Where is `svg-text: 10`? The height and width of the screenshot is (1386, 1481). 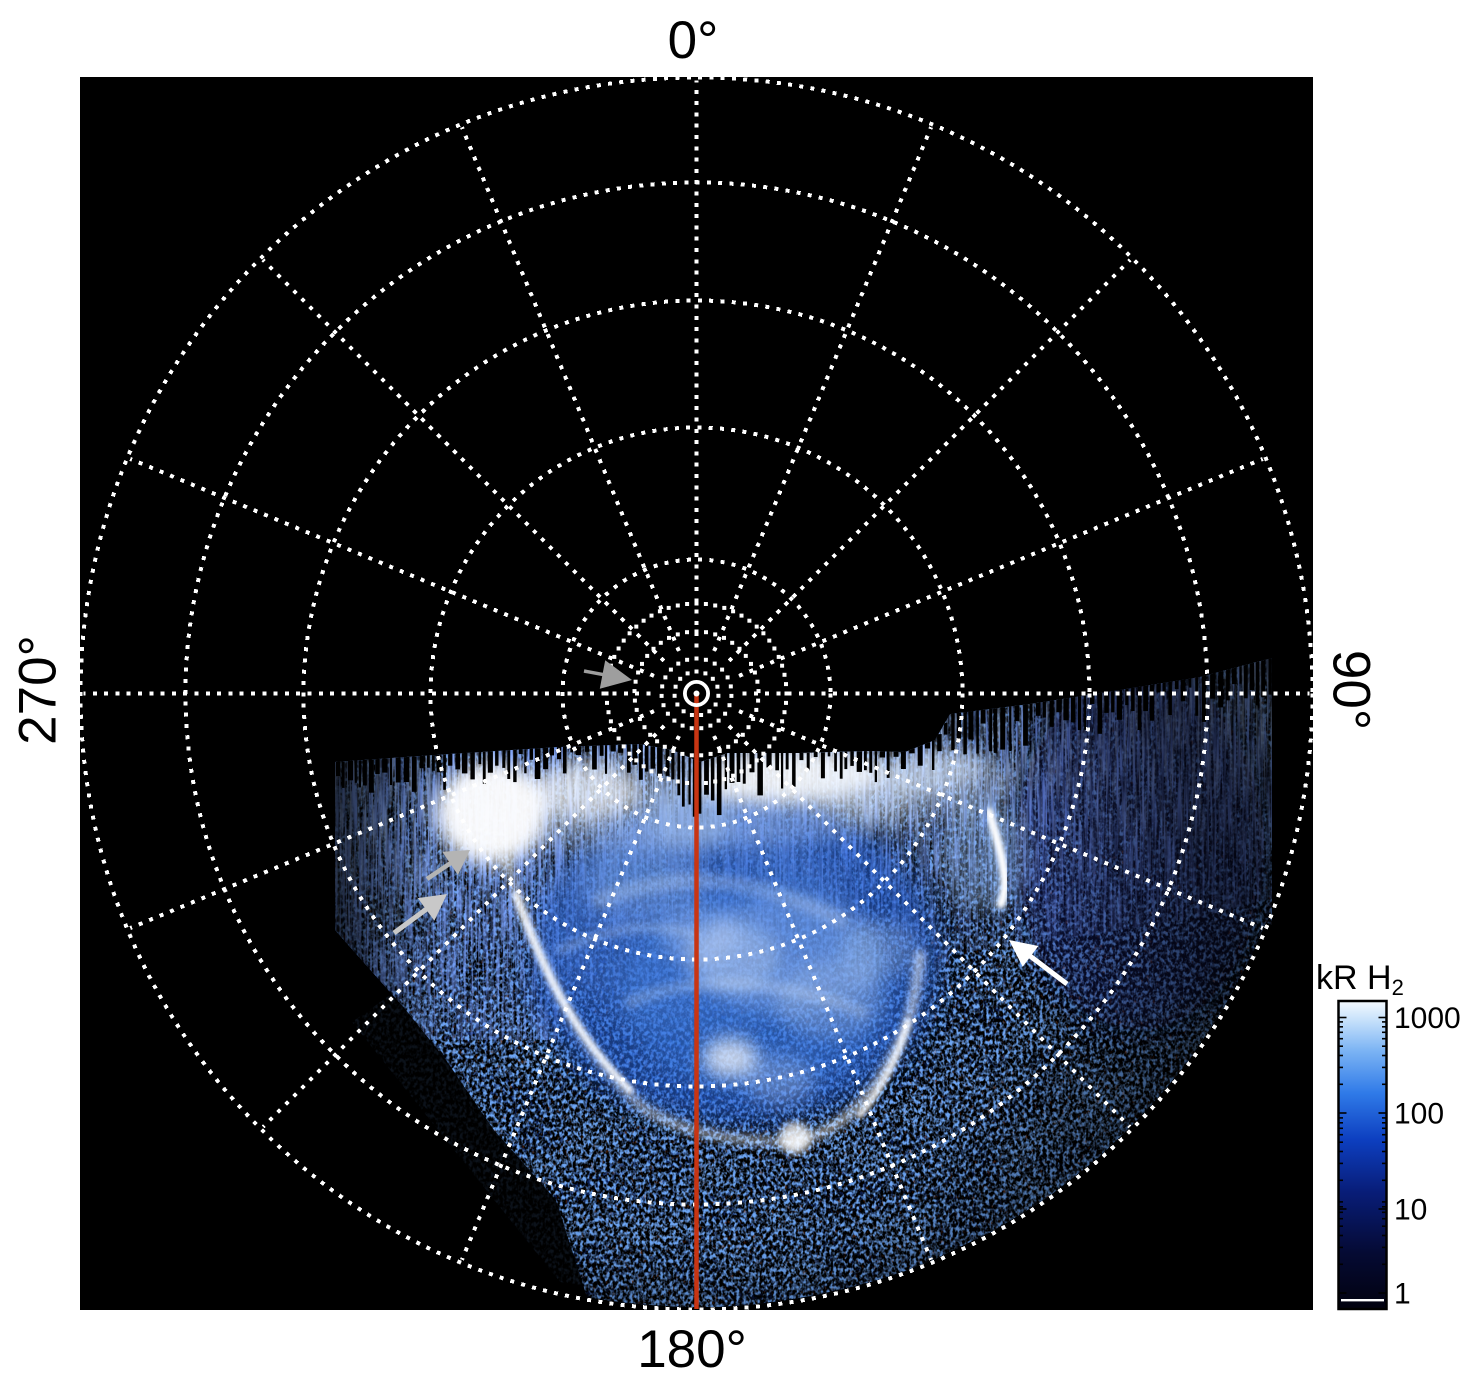 svg-text: 10 is located at coordinates (1410, 1210).